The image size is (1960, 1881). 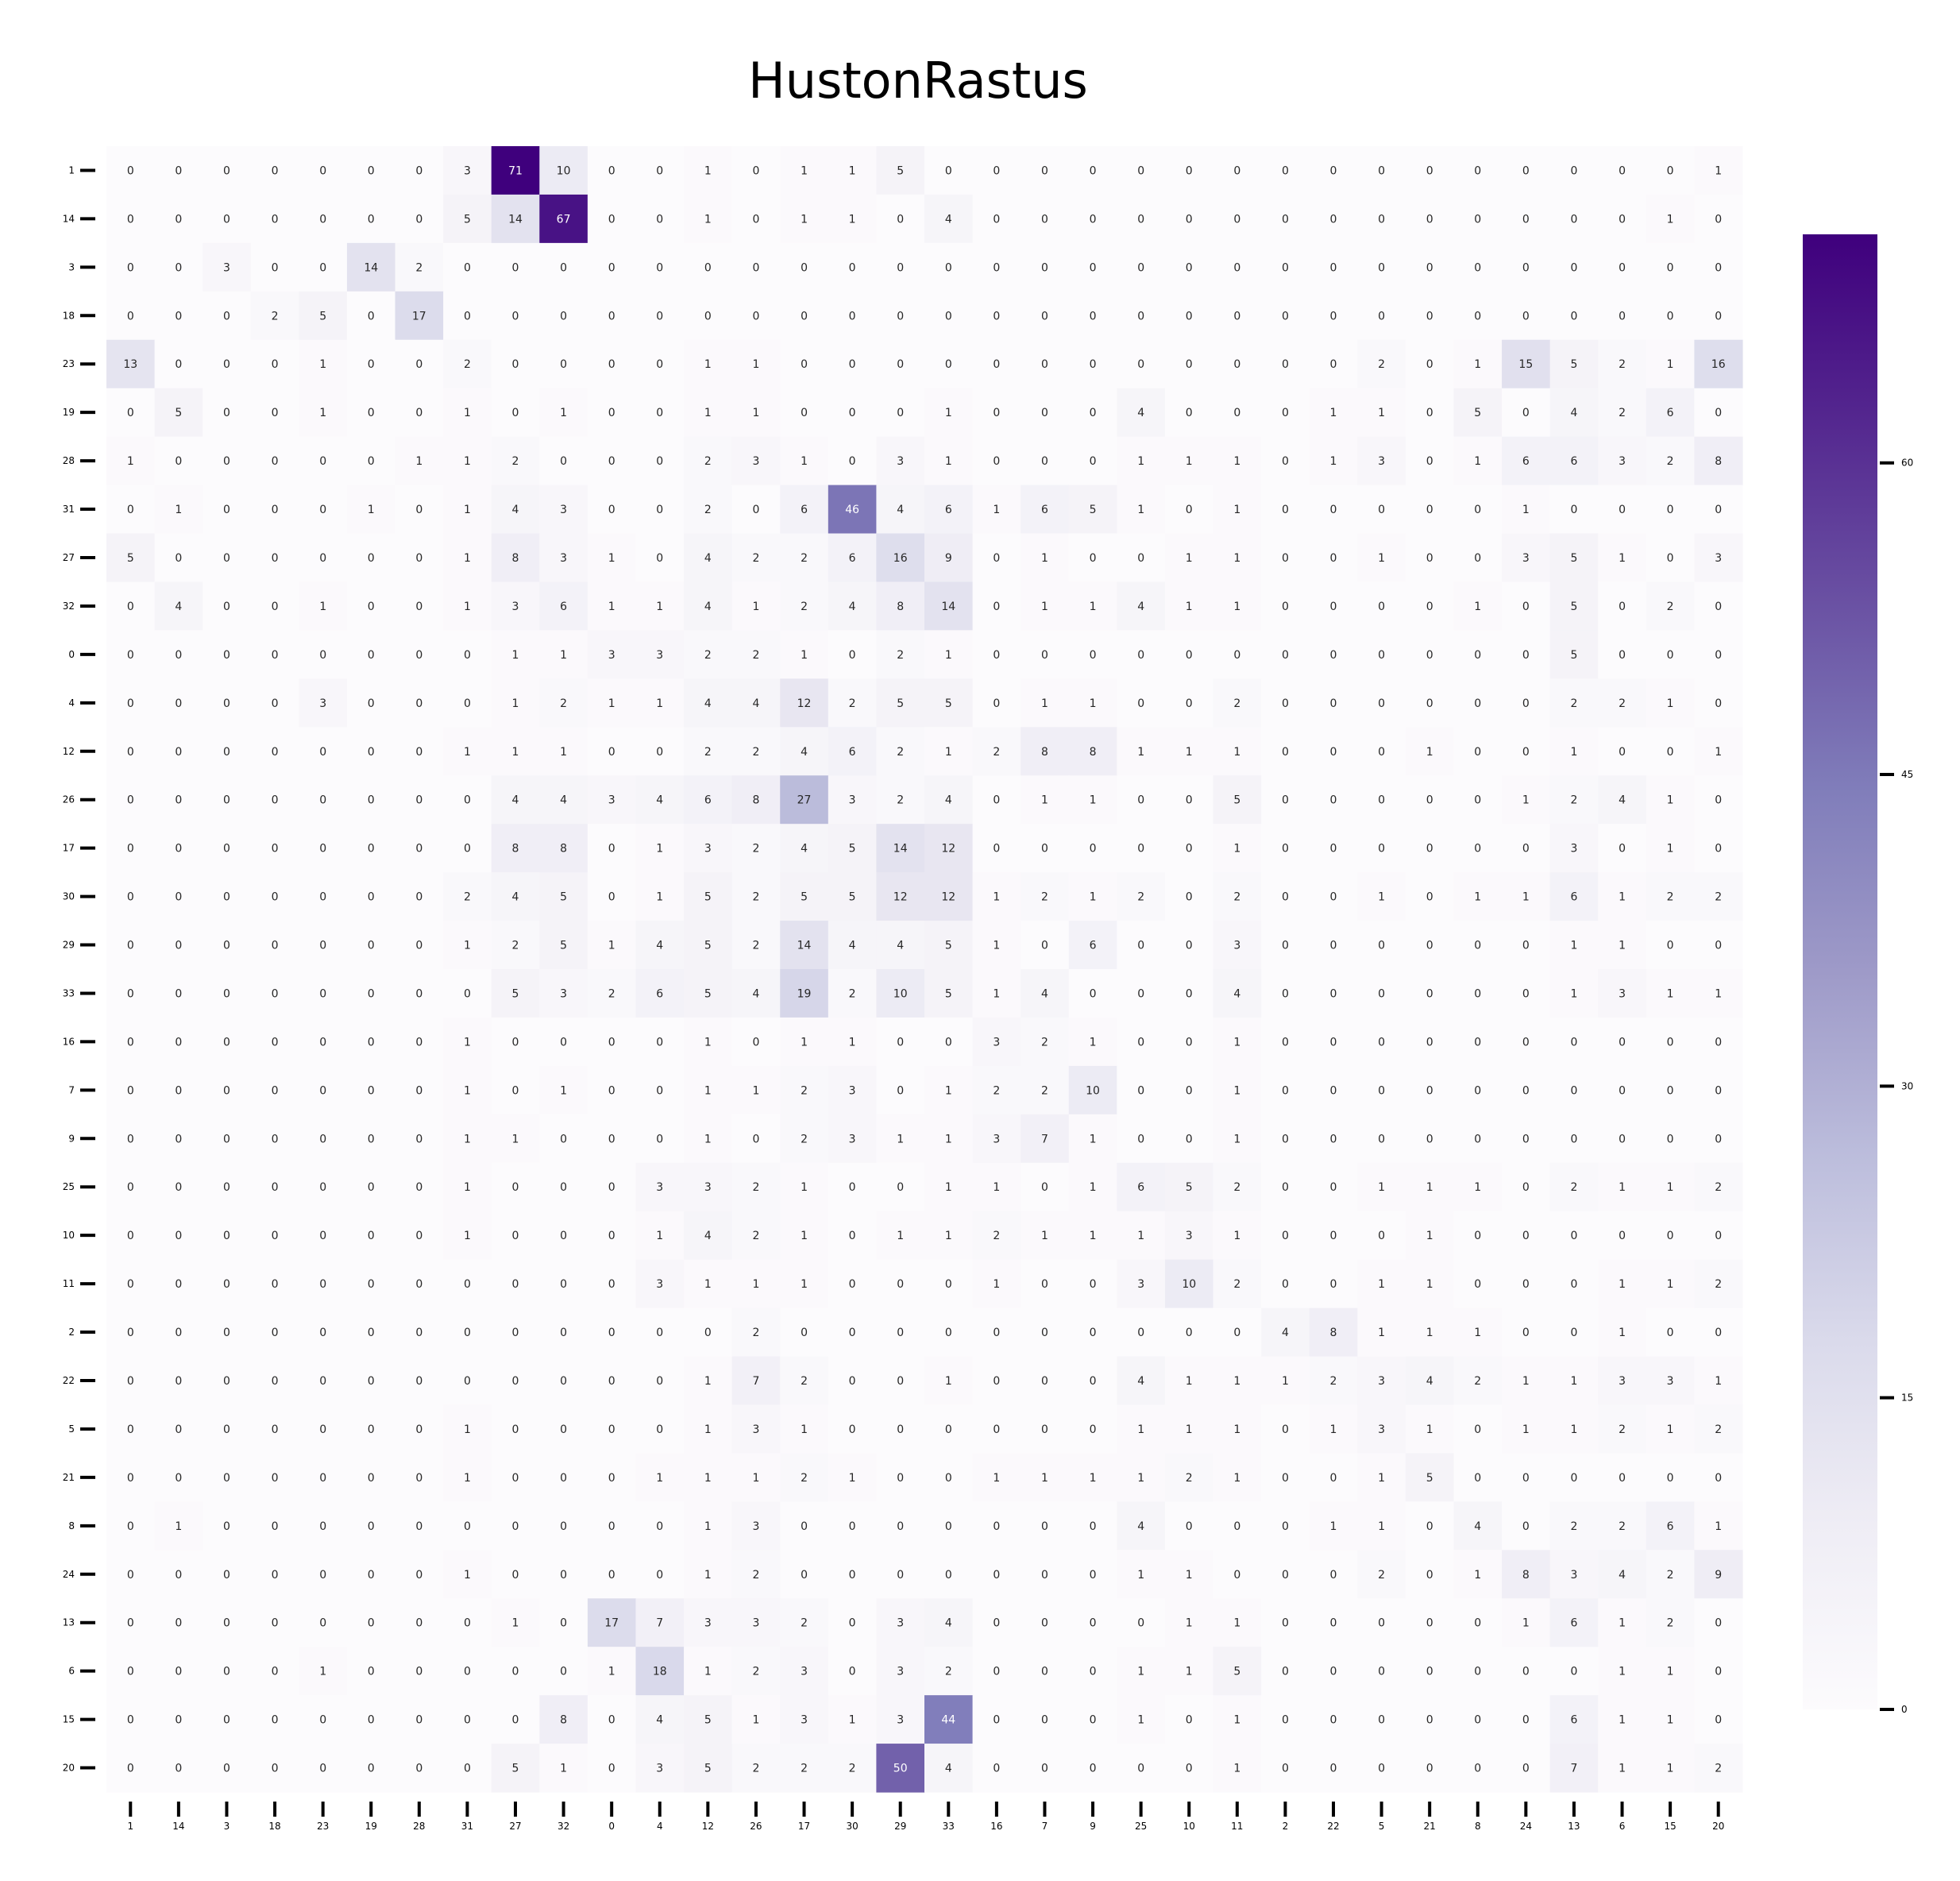 What do you see at coordinates (1140, 1526) in the screenshot?
I see `cell-value-label: 4` at bounding box center [1140, 1526].